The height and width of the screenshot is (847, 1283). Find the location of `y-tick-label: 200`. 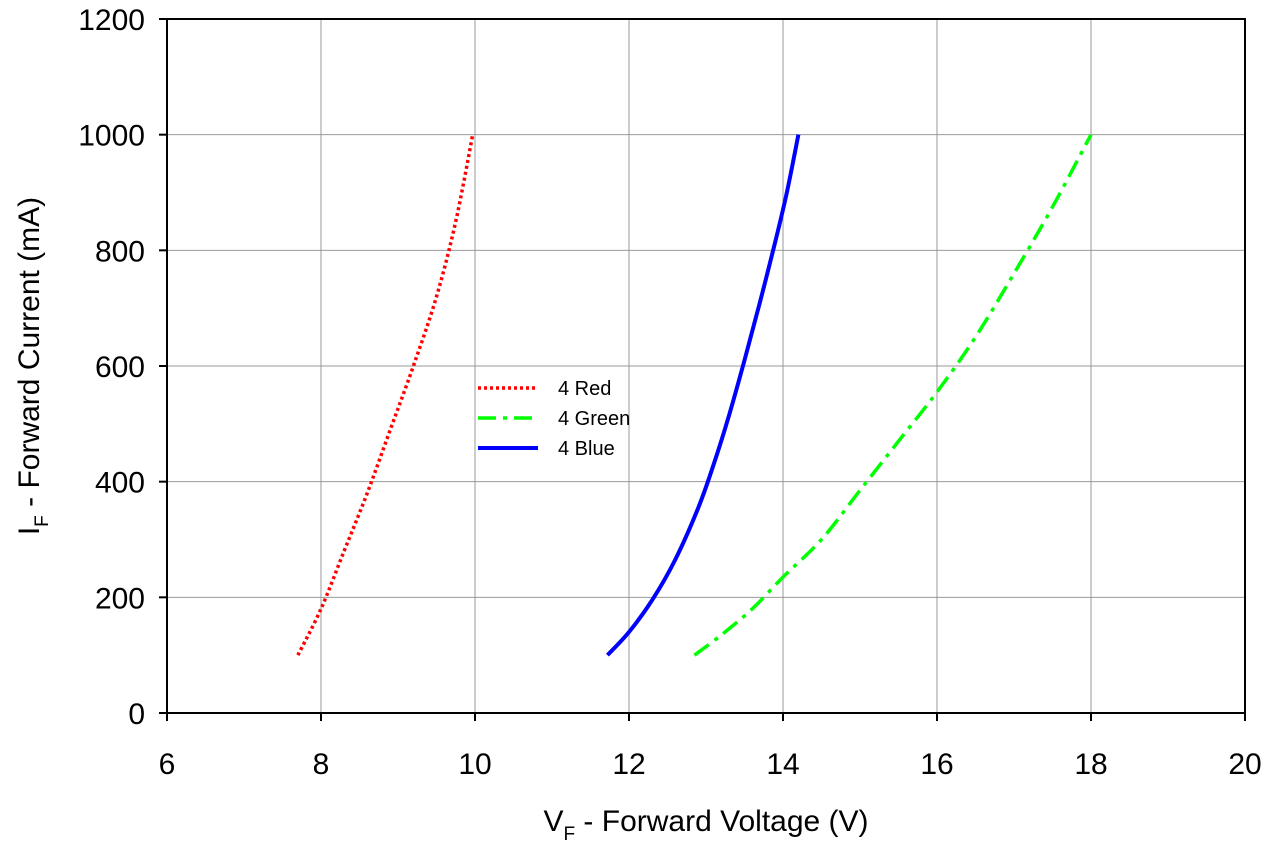

y-tick-label: 200 is located at coordinates (120, 598).